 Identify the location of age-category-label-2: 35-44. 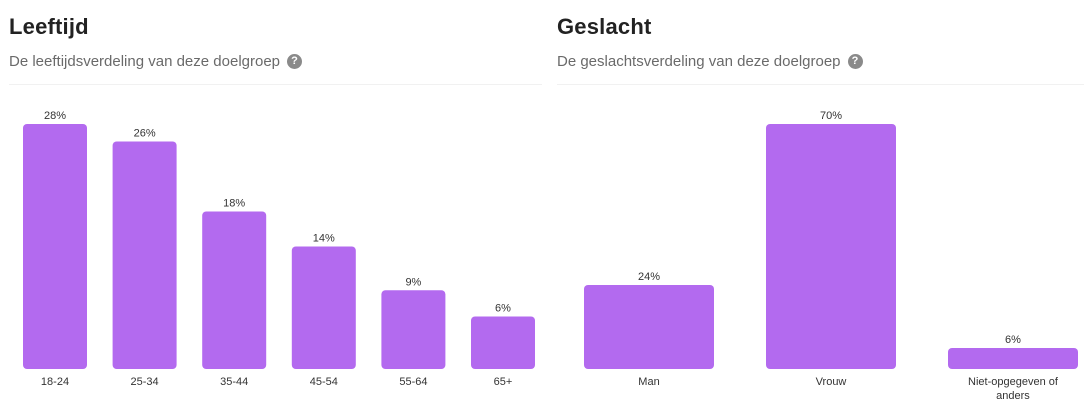
(234, 382).